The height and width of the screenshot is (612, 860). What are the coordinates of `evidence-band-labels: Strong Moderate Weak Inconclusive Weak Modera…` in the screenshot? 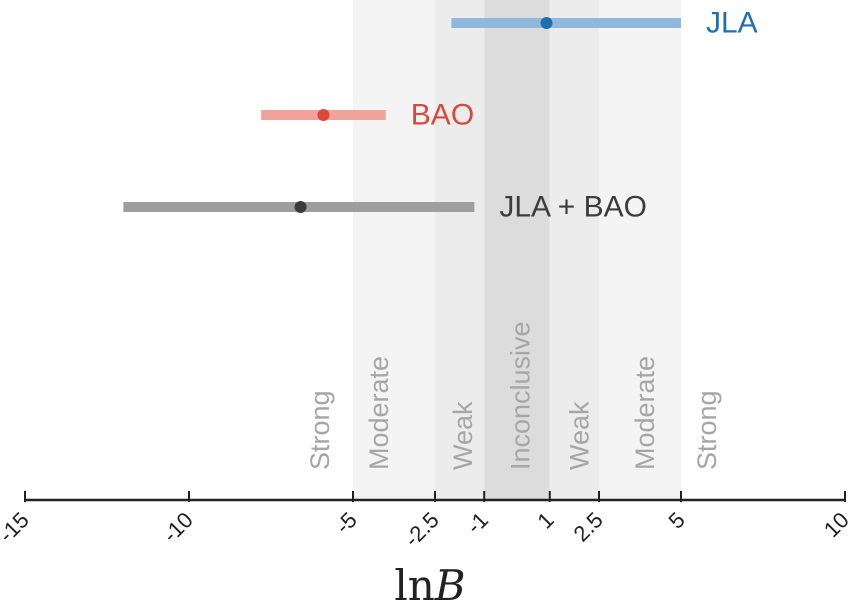 It's located at (513, 395).